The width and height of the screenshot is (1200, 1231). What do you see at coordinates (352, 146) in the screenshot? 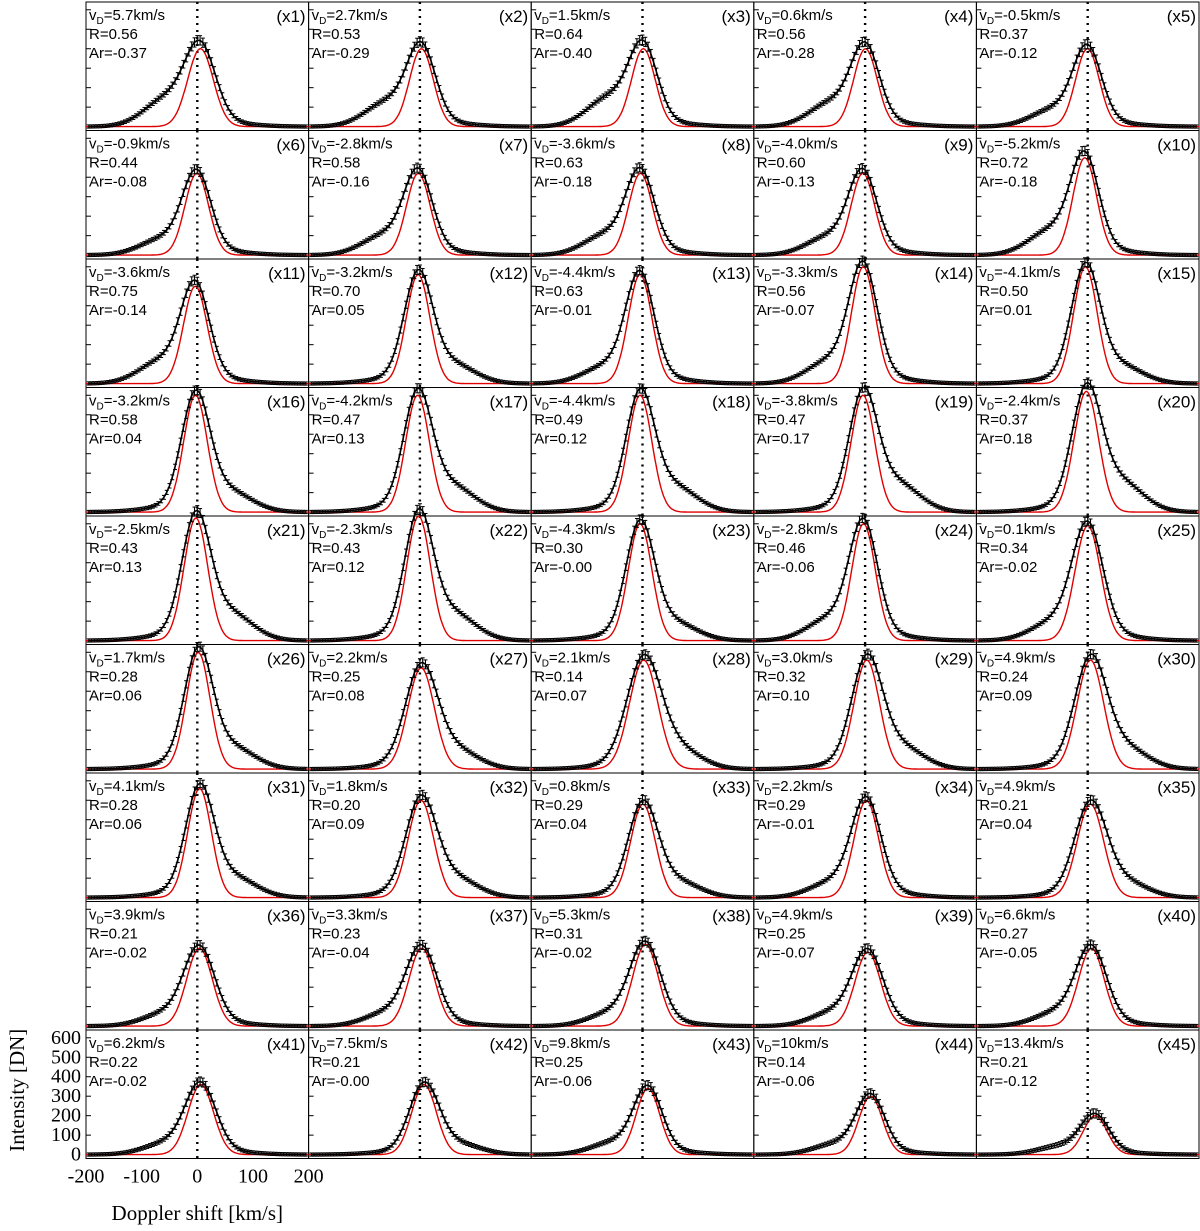
I see `panel-vd-label: vD=-2.8km/s` at bounding box center [352, 146].